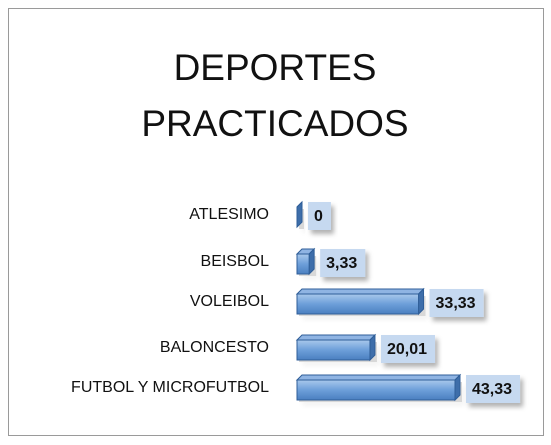 The width and height of the screenshot is (551, 445). I want to click on value-label: 43,33, so click(492, 389).